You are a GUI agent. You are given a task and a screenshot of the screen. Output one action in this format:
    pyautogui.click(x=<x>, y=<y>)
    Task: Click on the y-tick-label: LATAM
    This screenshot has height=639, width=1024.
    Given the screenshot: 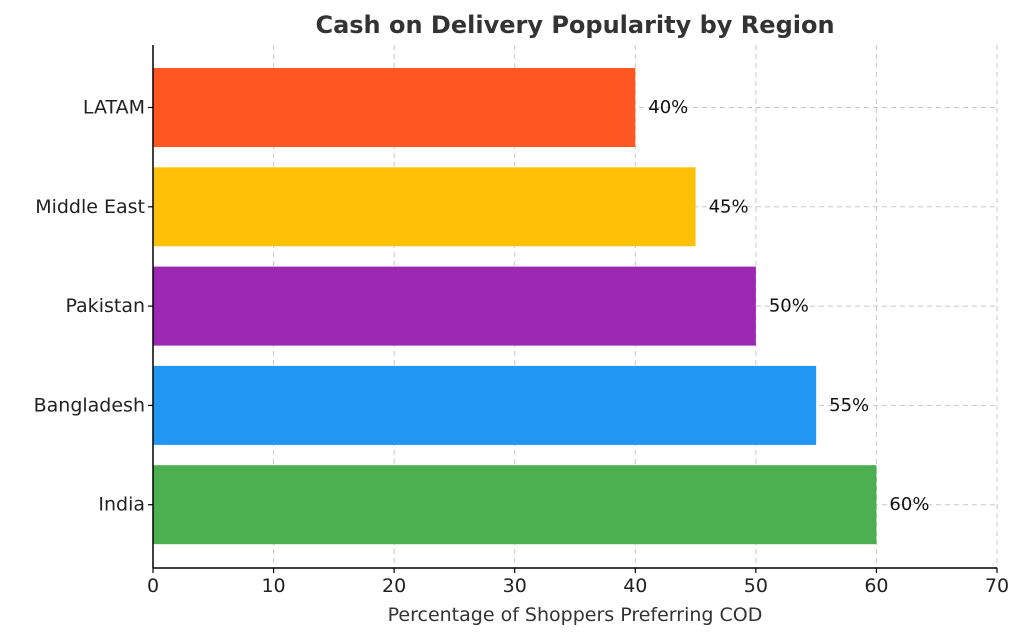 What is the action you would take?
    pyautogui.click(x=114, y=108)
    